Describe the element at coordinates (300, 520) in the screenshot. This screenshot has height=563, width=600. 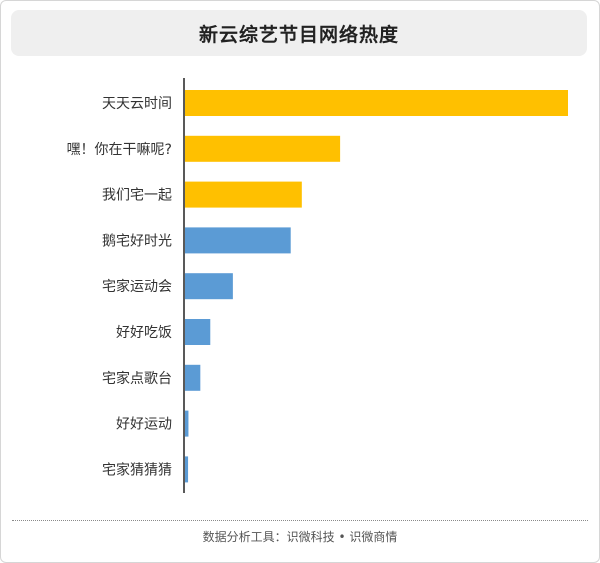
I see `footer-divider` at that location.